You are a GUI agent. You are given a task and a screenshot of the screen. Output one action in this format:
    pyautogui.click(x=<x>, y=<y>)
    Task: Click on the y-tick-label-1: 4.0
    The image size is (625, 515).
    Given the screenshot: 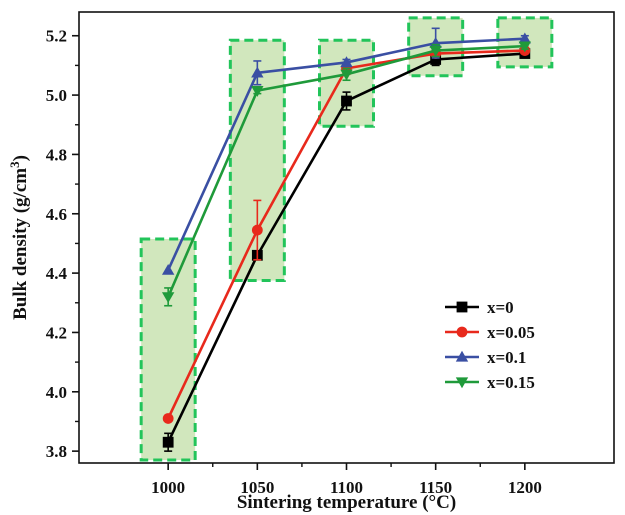 What is the action you would take?
    pyautogui.click(x=56, y=392)
    